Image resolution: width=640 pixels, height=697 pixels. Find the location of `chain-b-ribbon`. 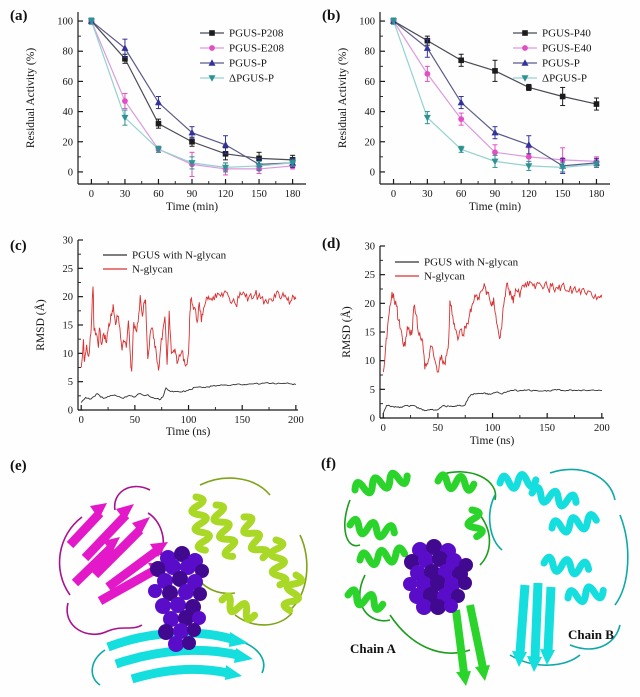

chain-b-ribbon is located at coordinates (558, 570).